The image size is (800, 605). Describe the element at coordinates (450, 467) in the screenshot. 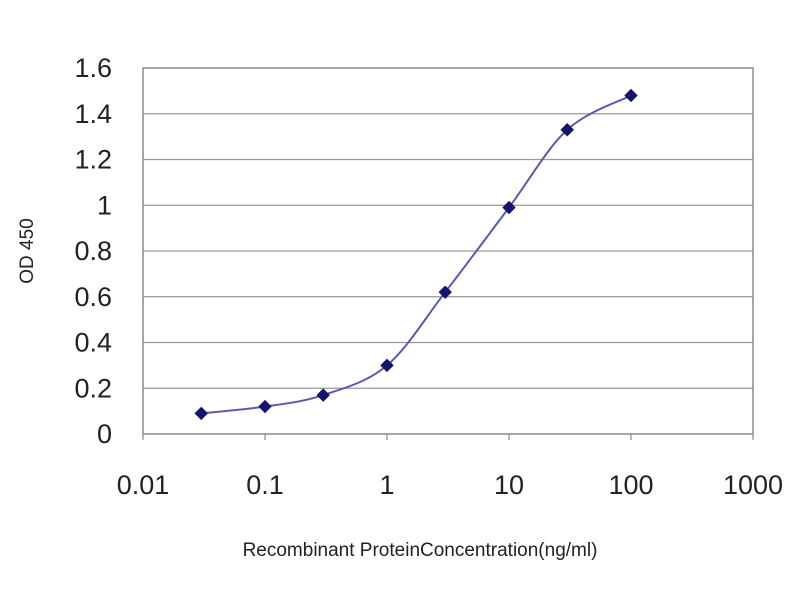

I see `x-axis: 0.01 0.1 1 10 100 1000` at that location.